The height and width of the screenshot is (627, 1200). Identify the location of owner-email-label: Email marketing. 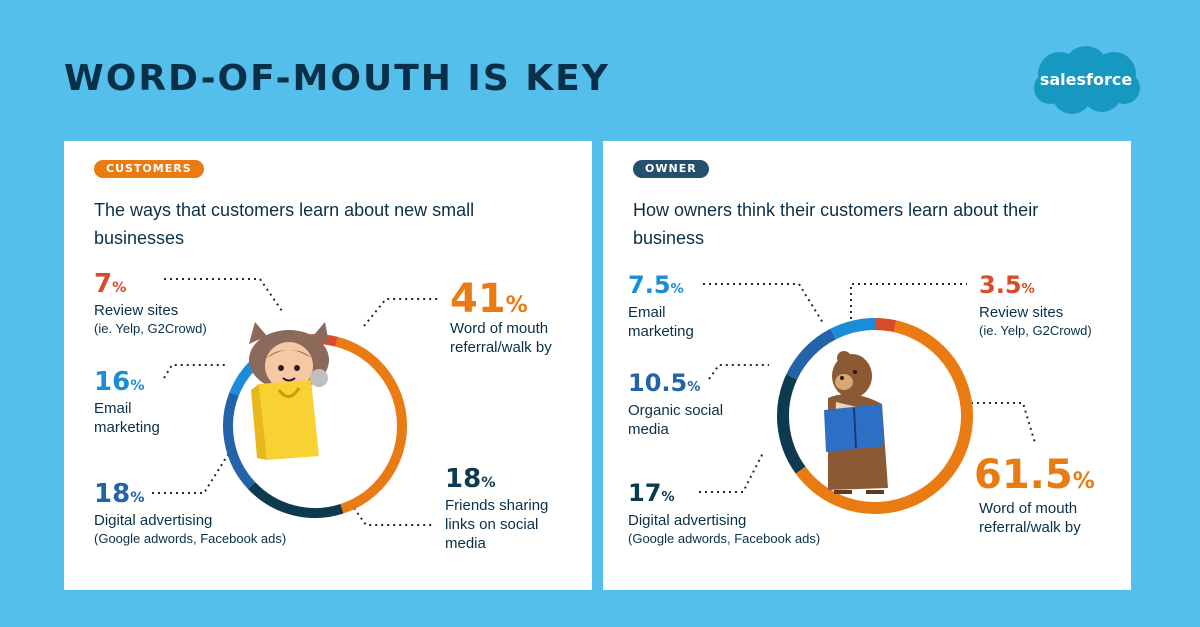
(661, 322).